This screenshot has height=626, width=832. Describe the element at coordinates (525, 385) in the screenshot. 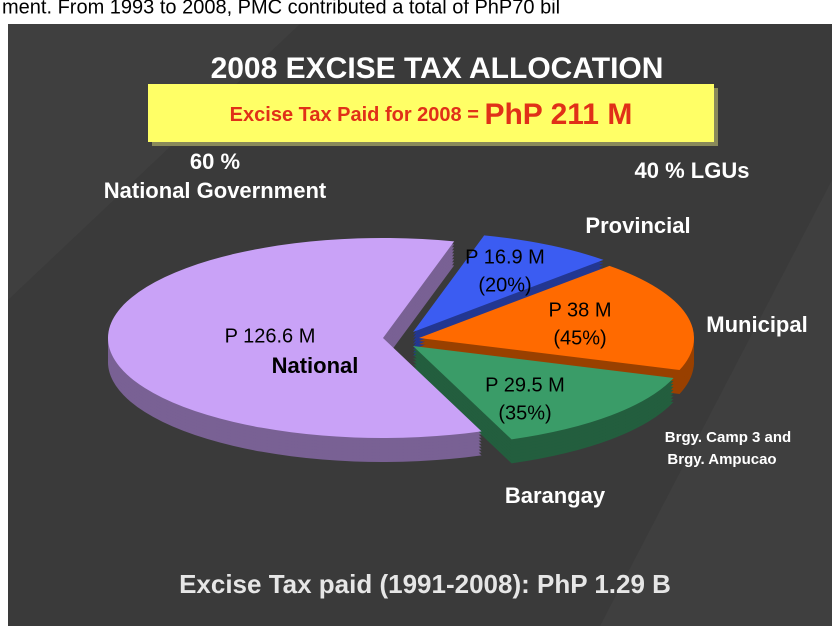

I see `value-label: P 29.5 M` at that location.